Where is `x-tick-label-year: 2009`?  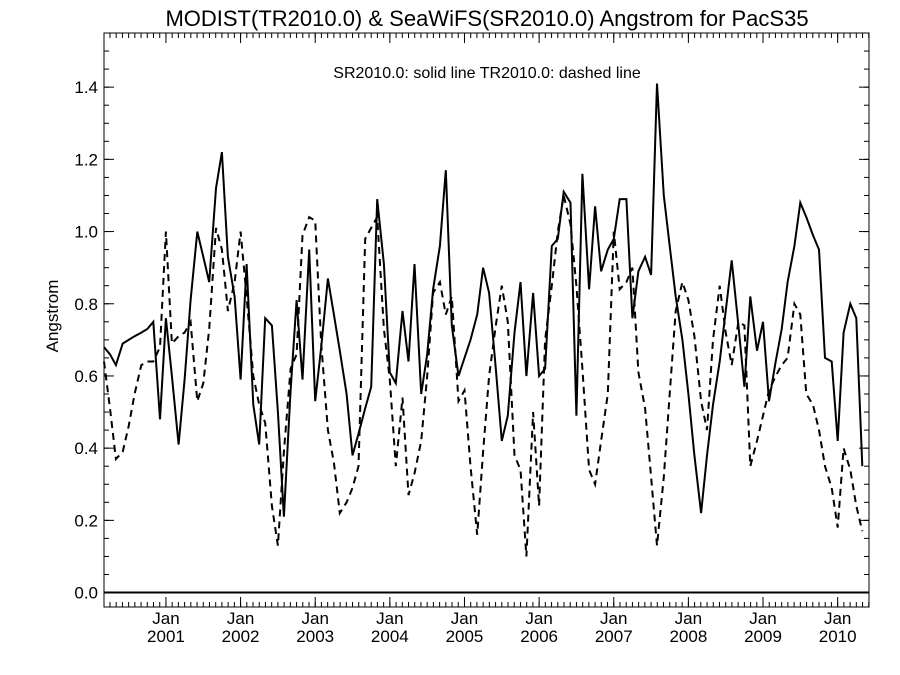 x-tick-label-year: 2009 is located at coordinates (763, 636).